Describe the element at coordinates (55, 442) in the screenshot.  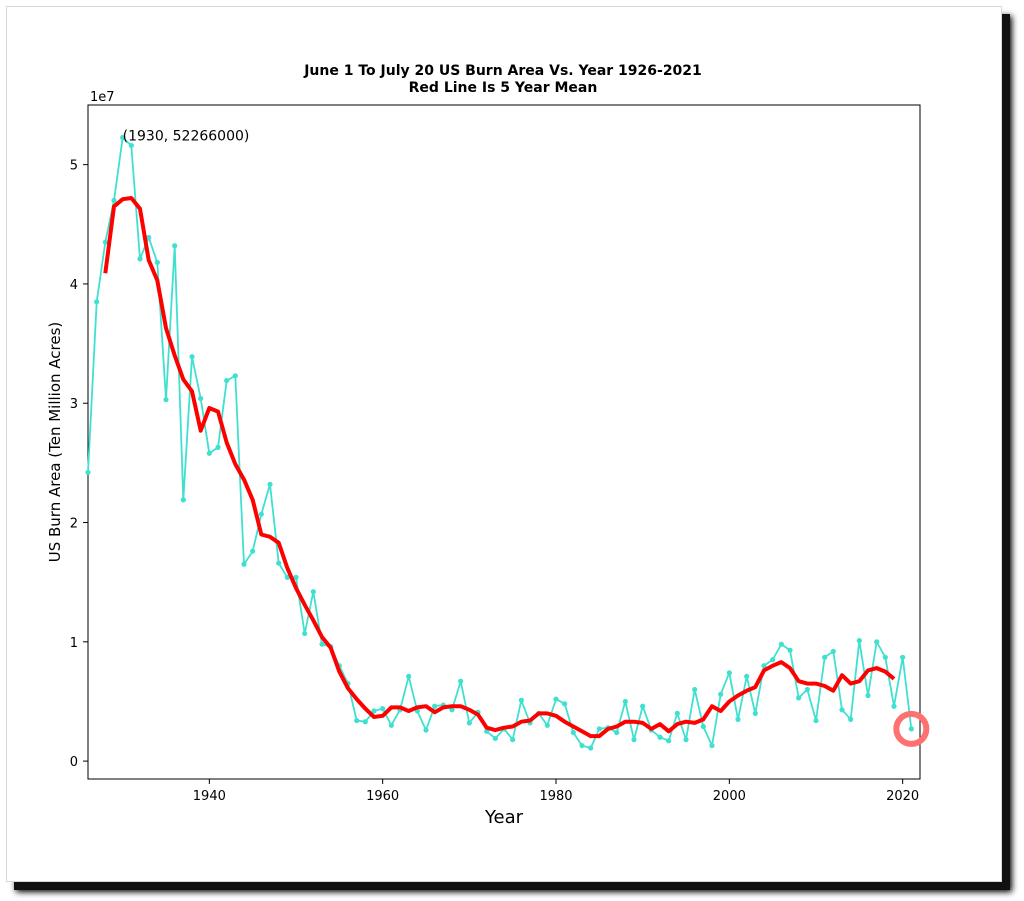
I see `y-axis-label: US Burn Area (Ten Million Acres)` at that location.